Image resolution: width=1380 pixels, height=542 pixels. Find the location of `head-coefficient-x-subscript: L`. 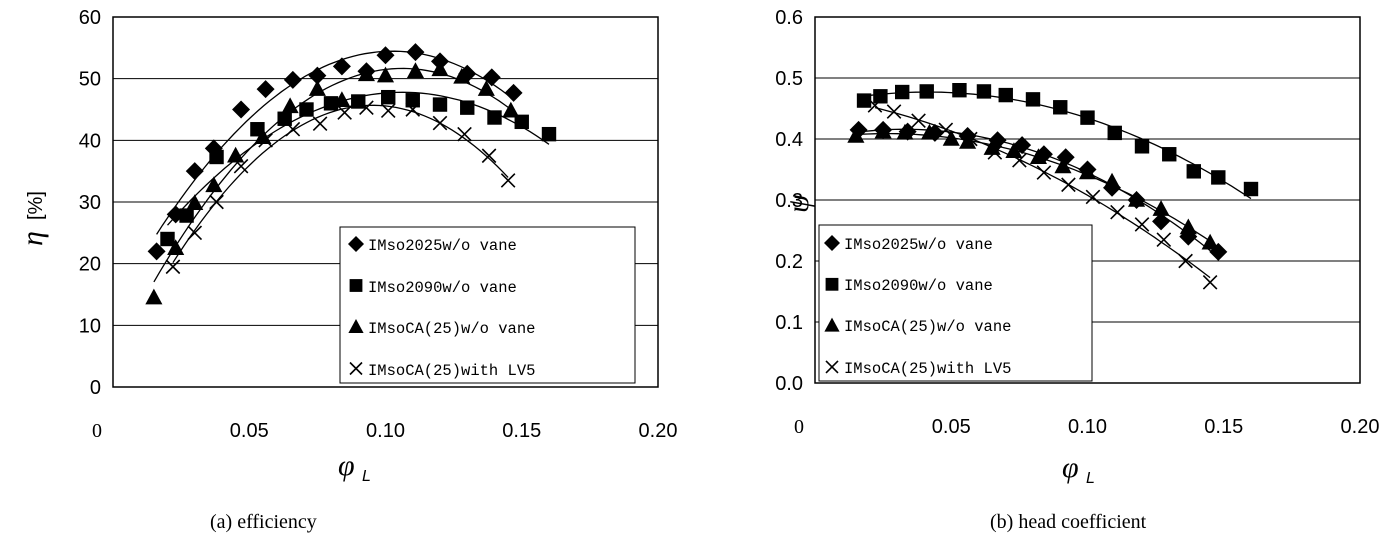

head-coefficient-x-subscript: L is located at coordinates (1090, 478).